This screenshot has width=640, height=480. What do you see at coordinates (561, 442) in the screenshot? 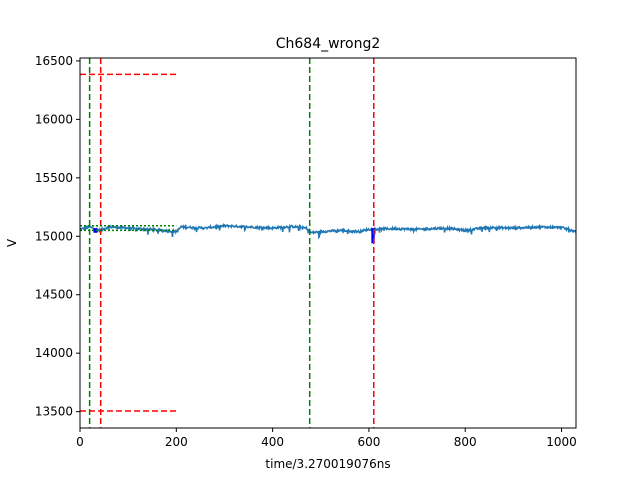
I see `x-tick-label: 1000` at bounding box center [561, 442].